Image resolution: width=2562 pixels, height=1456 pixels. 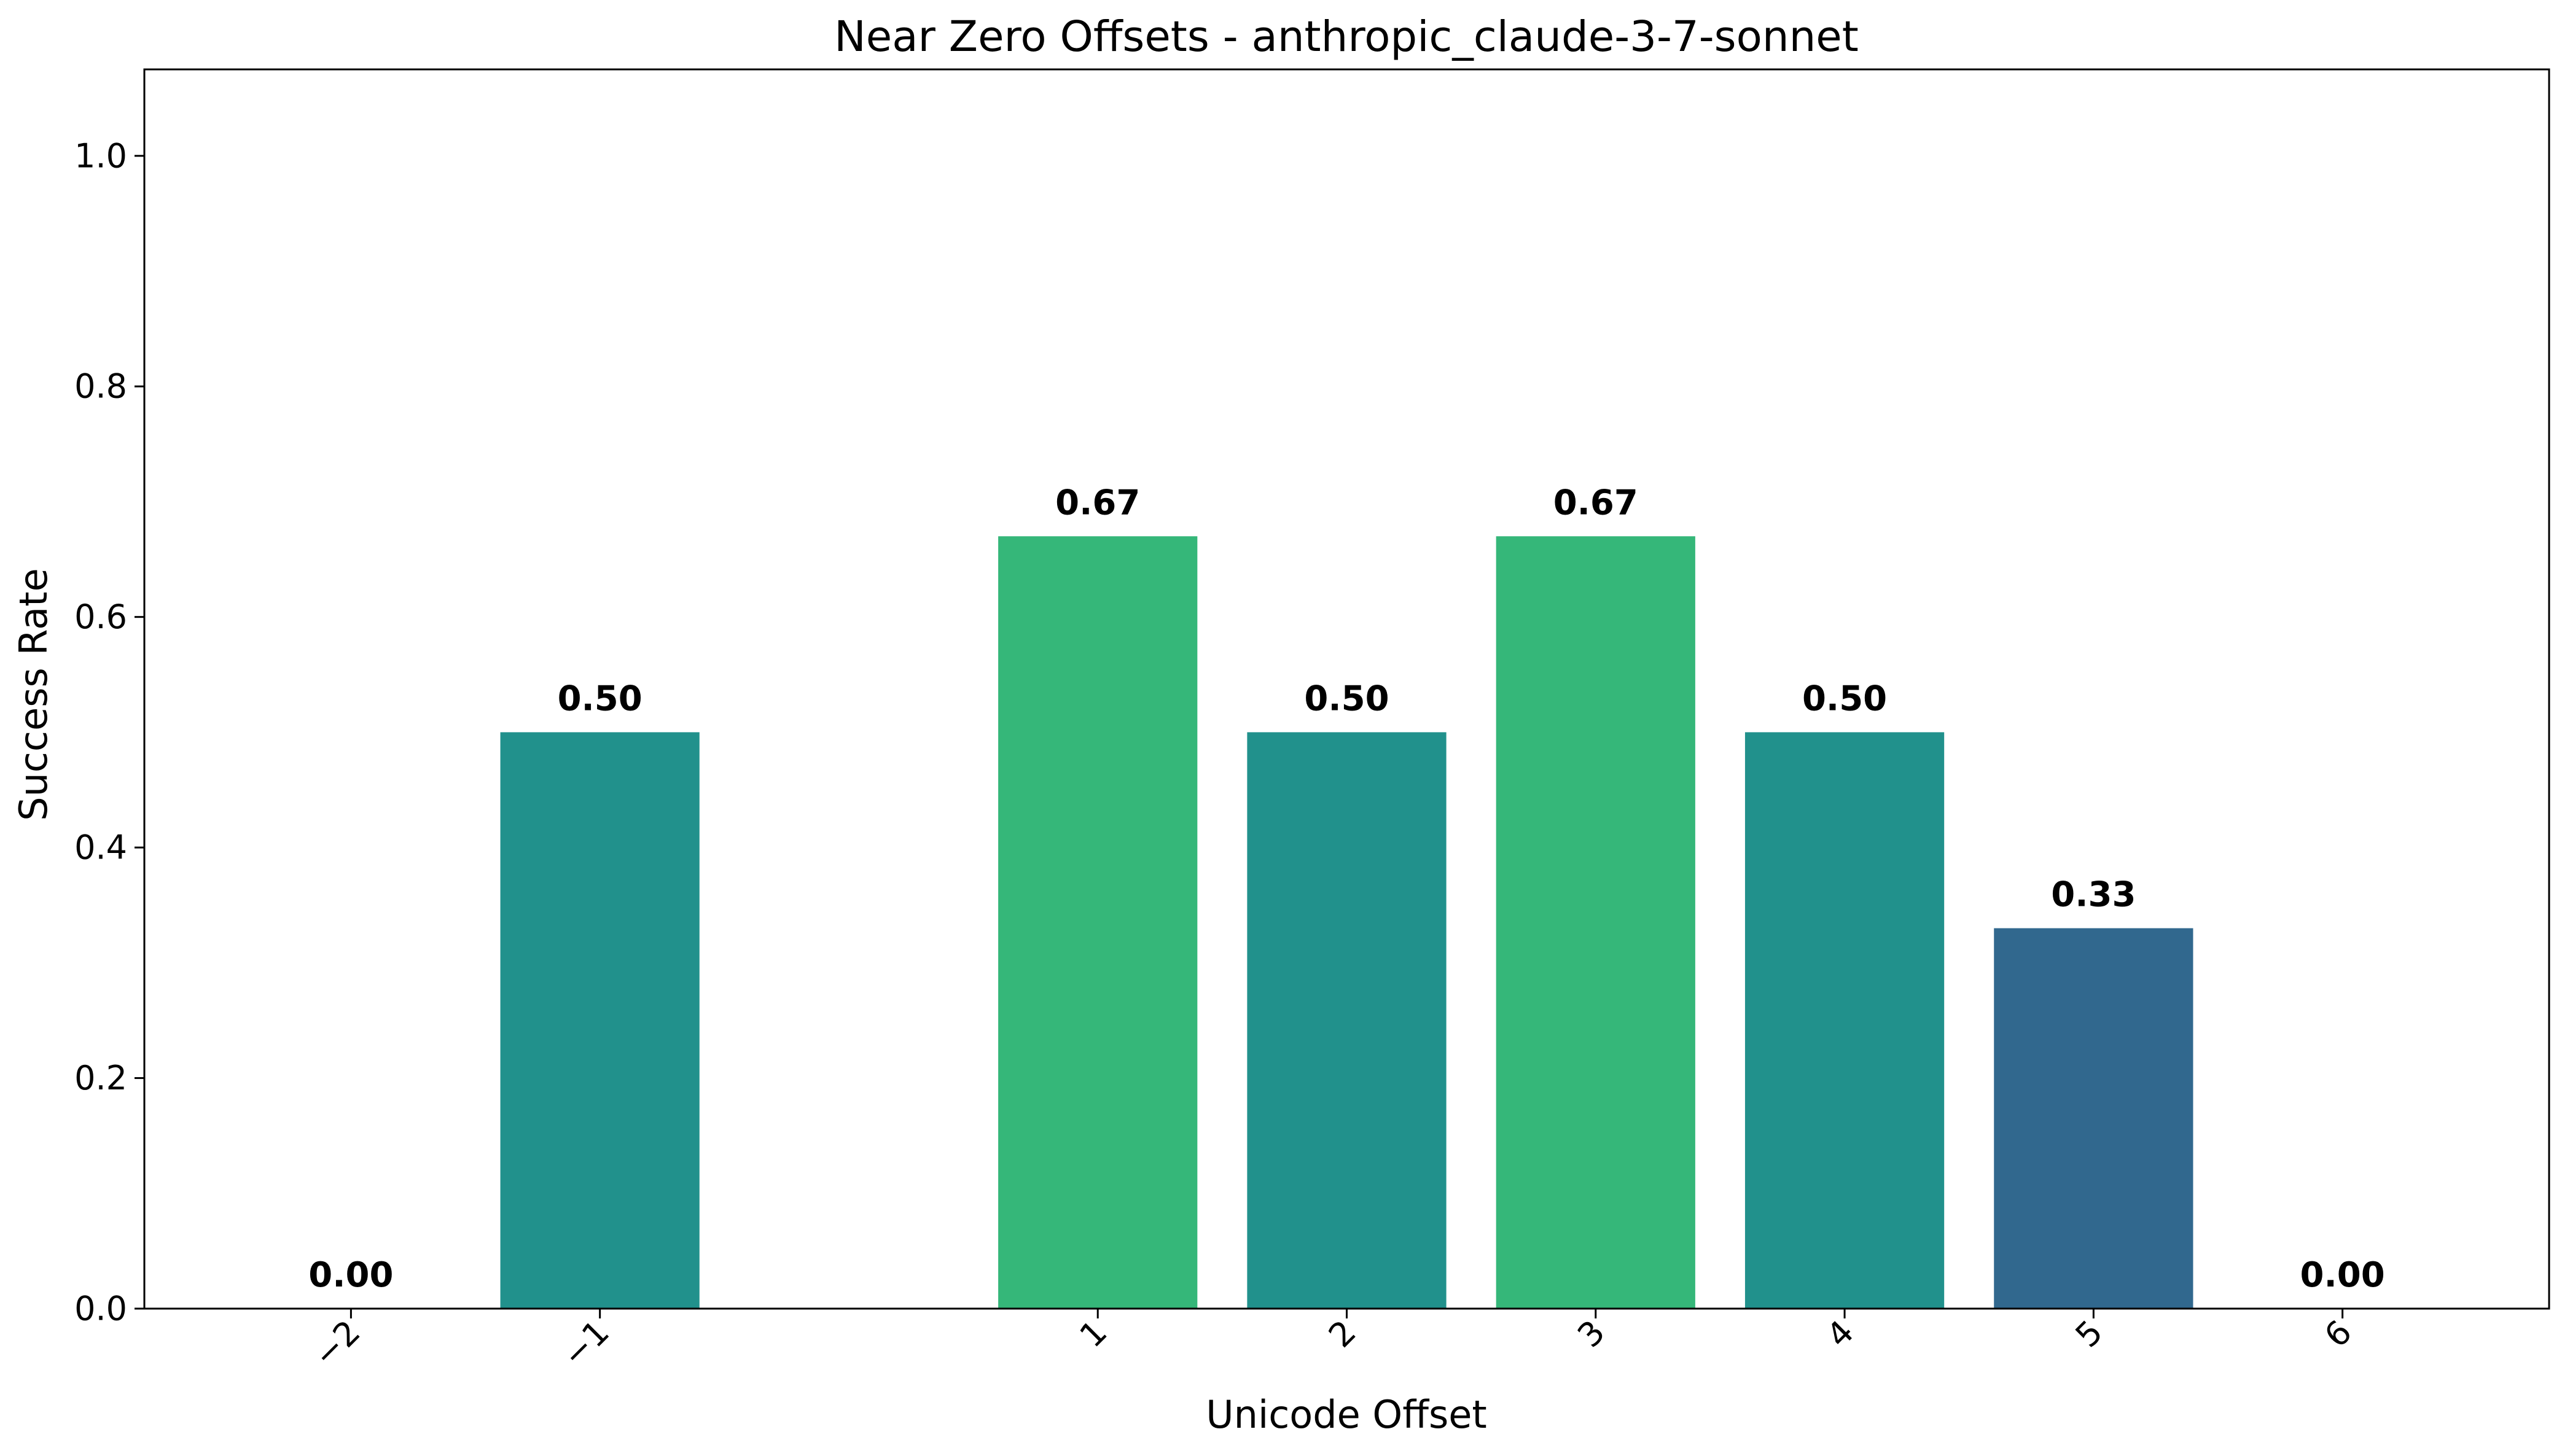 I want to click on x-tick-label: 1, so click(x=1093, y=1334).